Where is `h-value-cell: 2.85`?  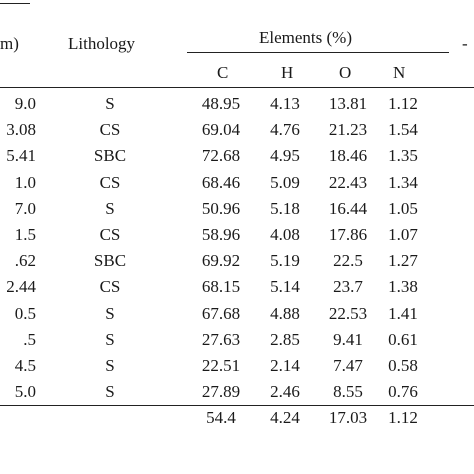 h-value-cell: 2.85 is located at coordinates (285, 339).